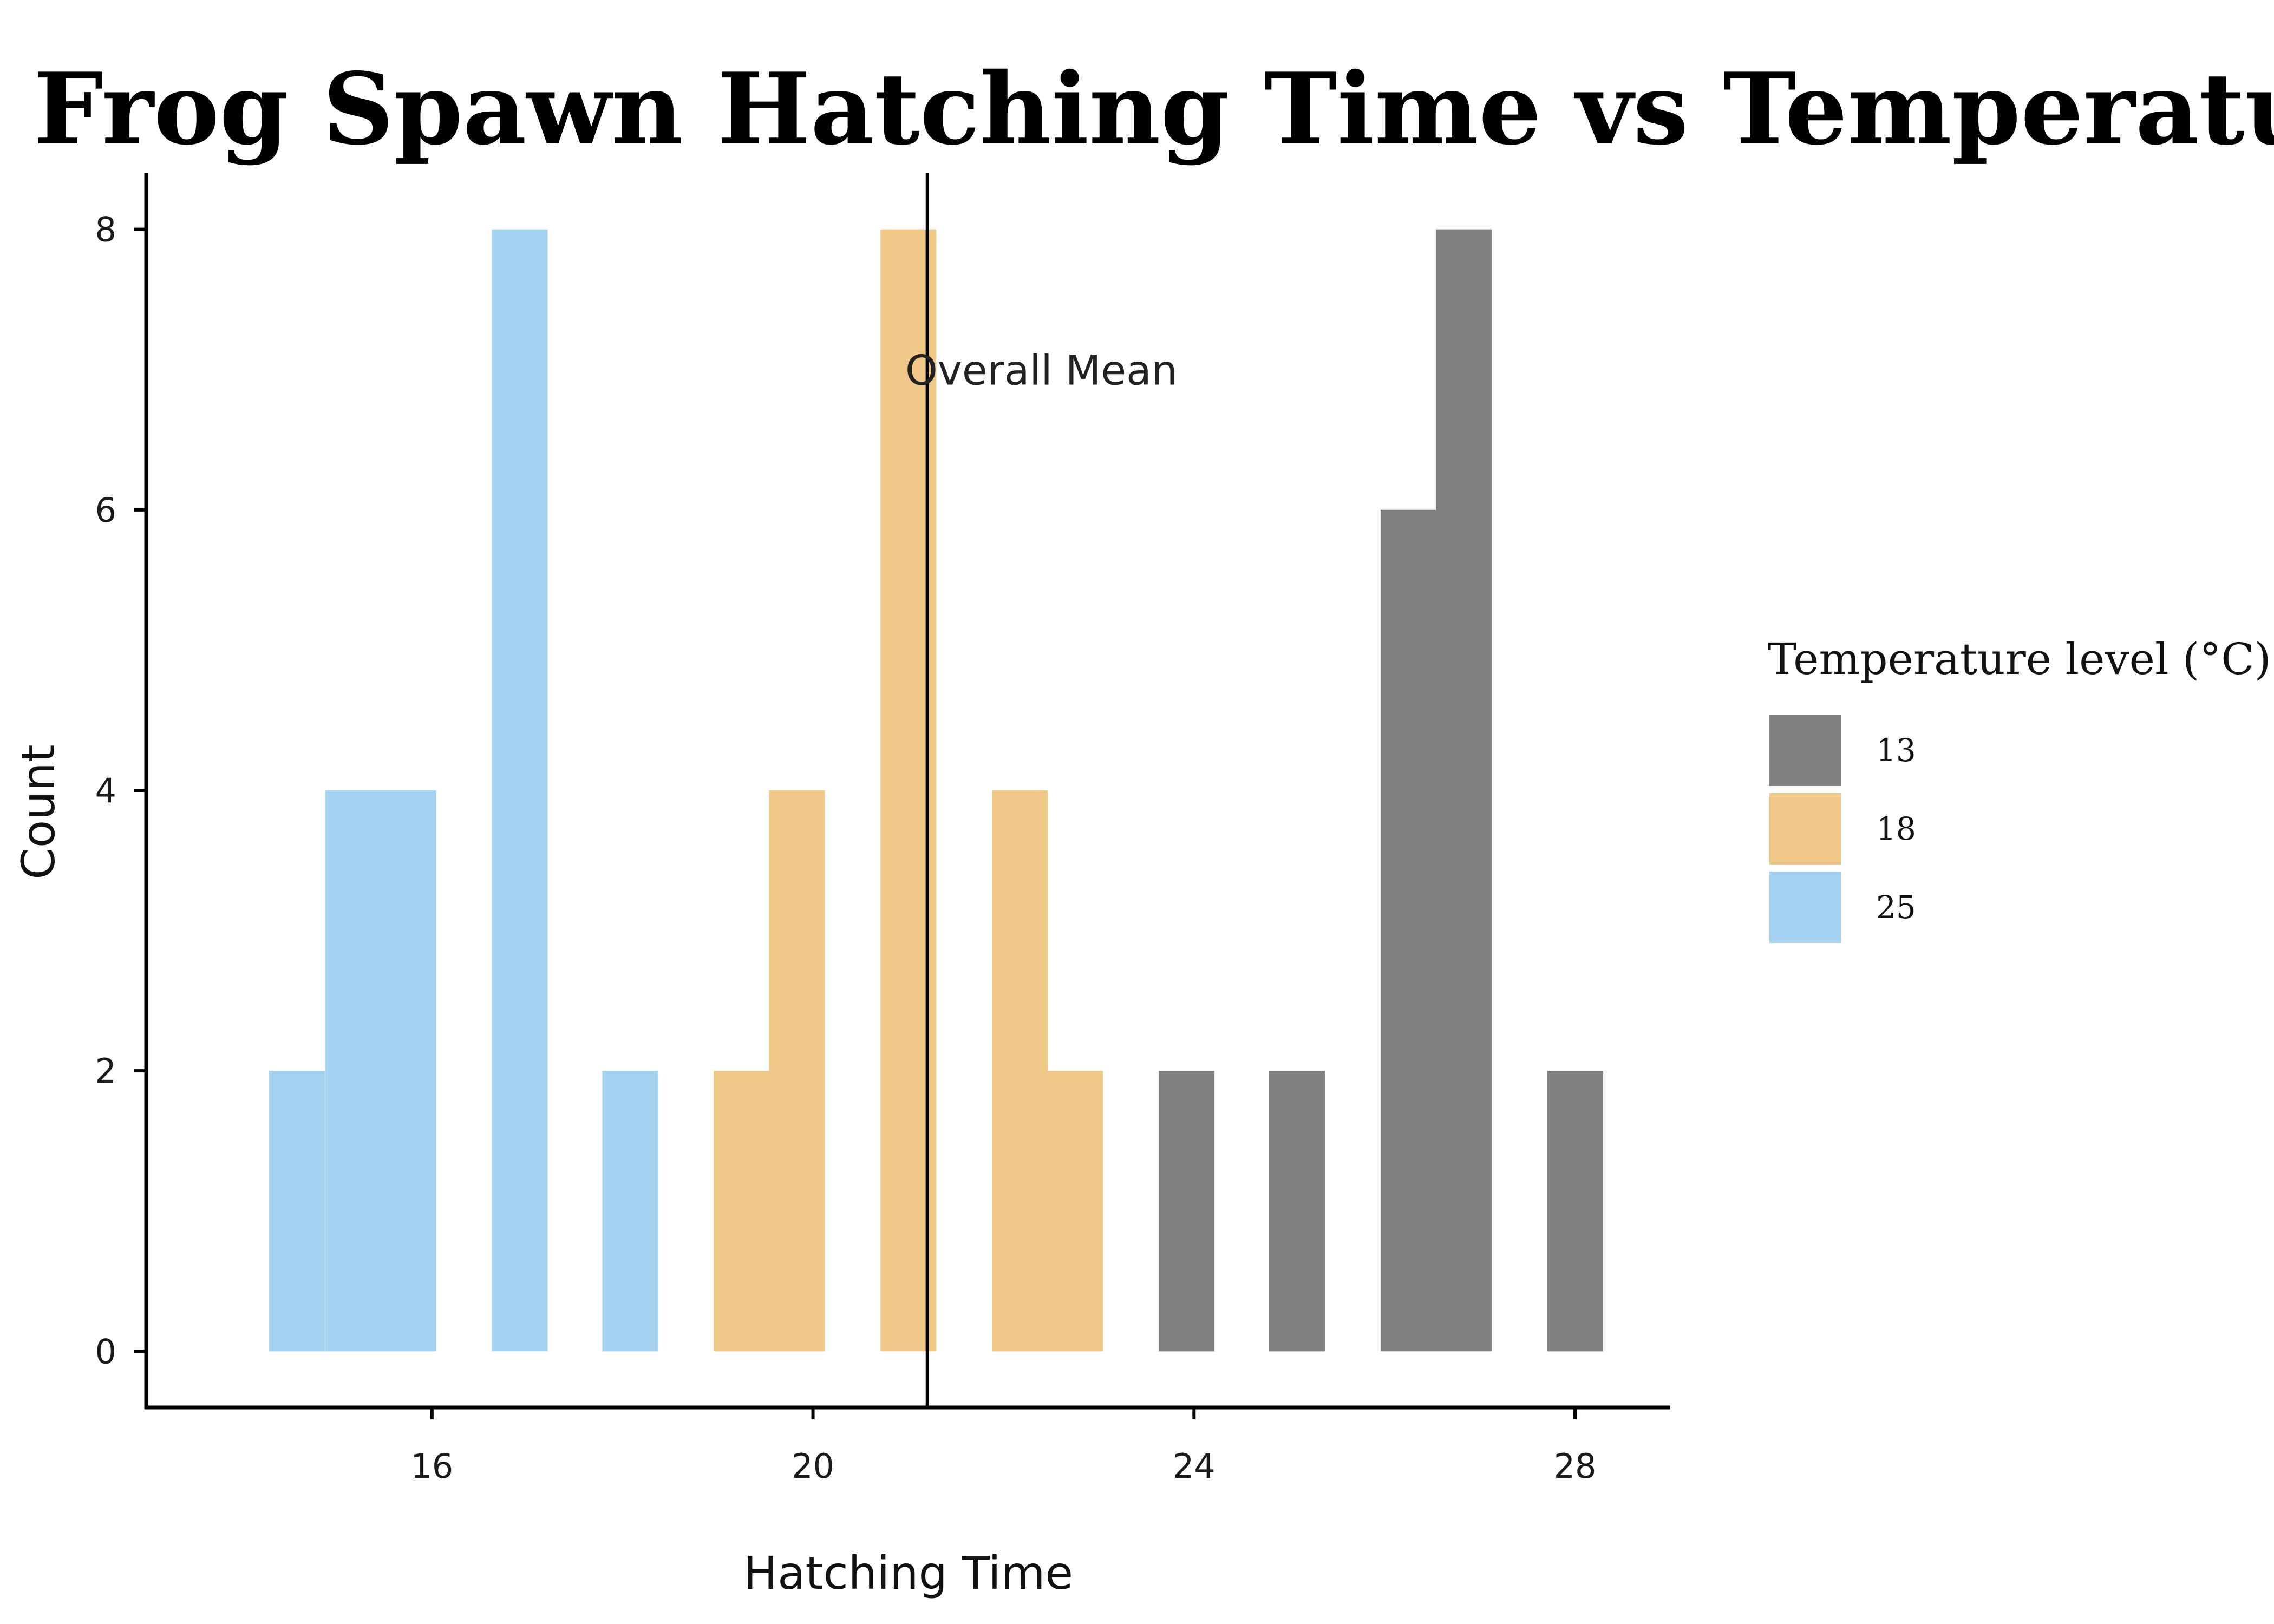 This screenshot has width=2274, height=1624. Describe the element at coordinates (106, 230) in the screenshot. I see `y-tick-label: 8` at that location.